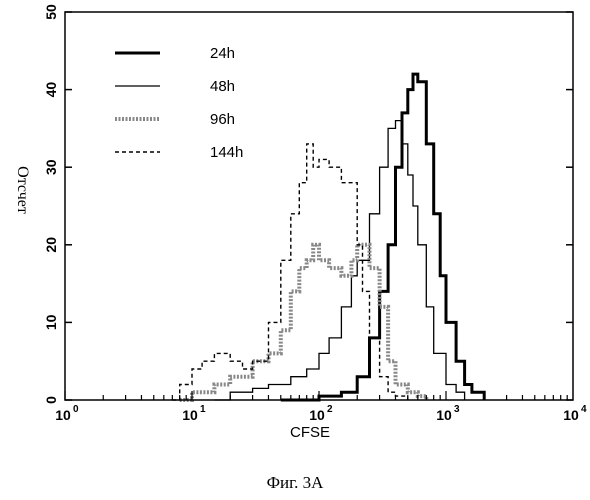 The image size is (590, 500). I want to click on x-tick-label: 10³, so click(448, 413).